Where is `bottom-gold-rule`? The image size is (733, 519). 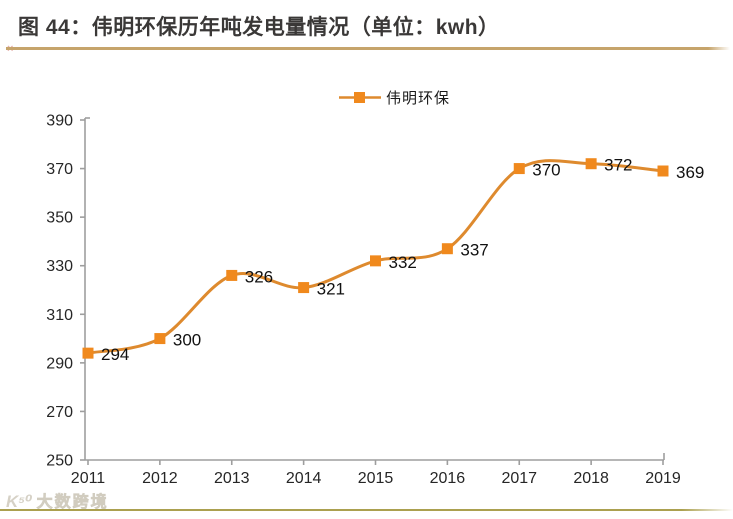
bottom-gold-rule is located at coordinates (366, 510).